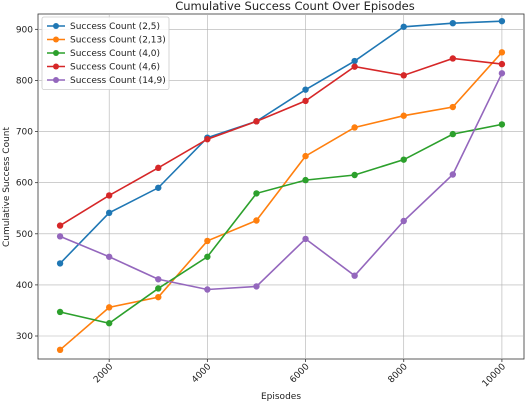 This screenshot has height=403, width=529. What do you see at coordinates (495, 376) in the screenshot?
I see `x-tick-label: 10000` at bounding box center [495, 376].